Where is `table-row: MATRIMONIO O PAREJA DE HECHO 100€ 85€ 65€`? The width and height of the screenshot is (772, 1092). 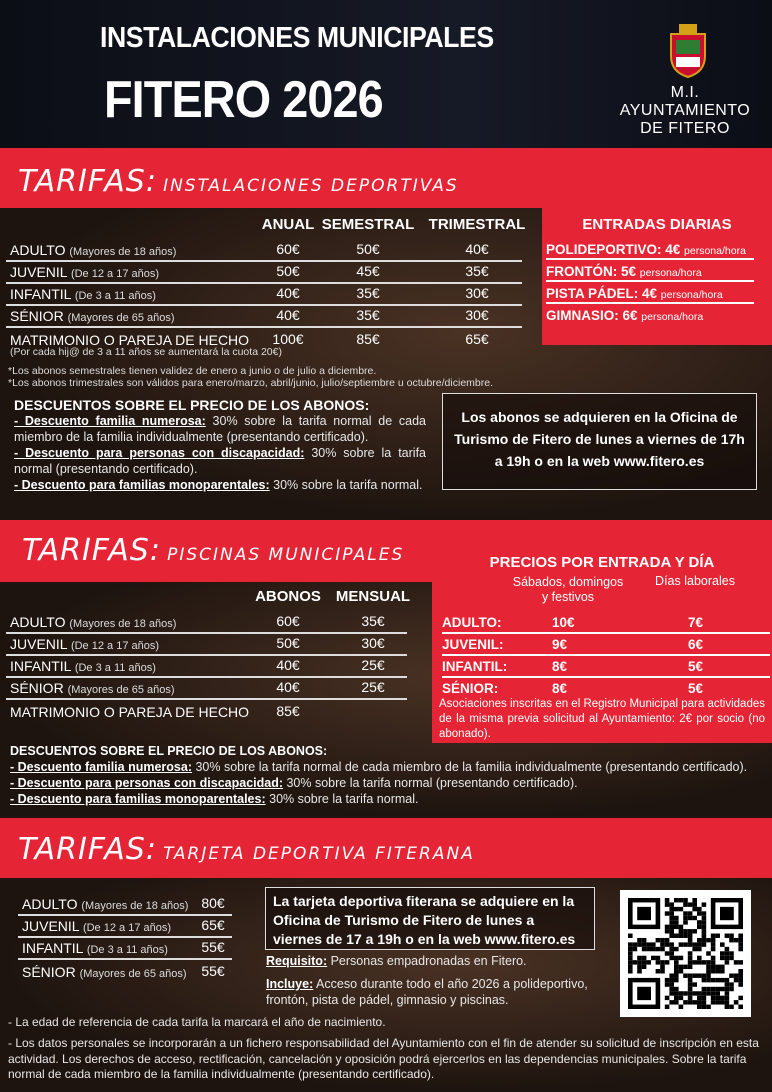 table-row: MATRIMONIO O PAREJA DE HECHO 100€ 85€ 65€ is located at coordinates (264, 339).